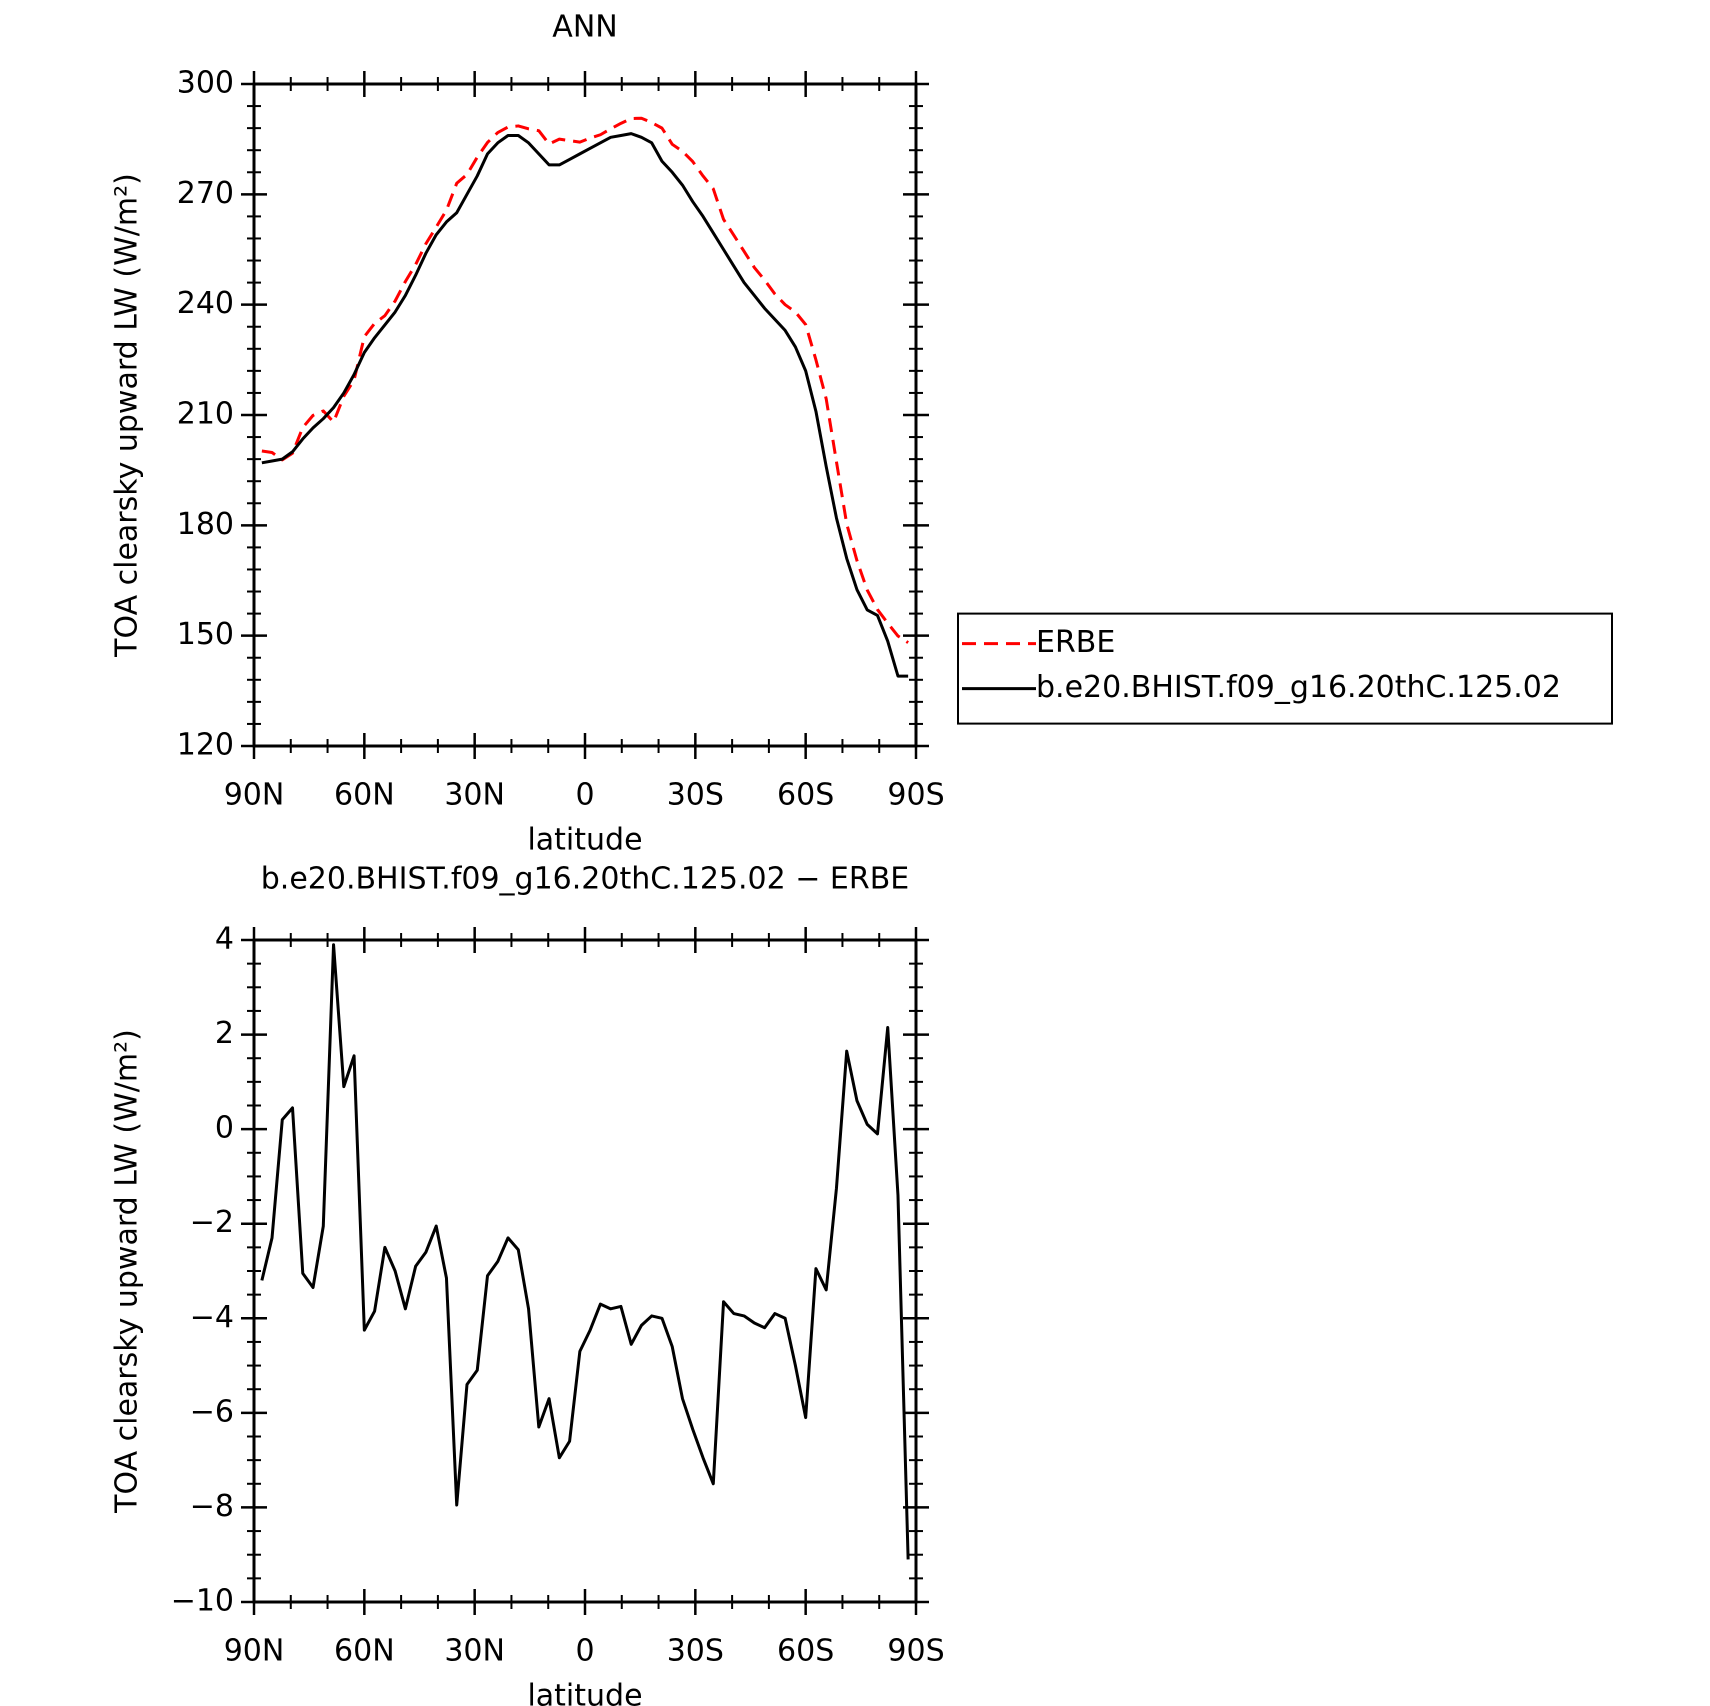 This screenshot has width=1710, height=1706. Describe the element at coordinates (205, 634) in the screenshot. I see `y-tick-label: 150` at that location.